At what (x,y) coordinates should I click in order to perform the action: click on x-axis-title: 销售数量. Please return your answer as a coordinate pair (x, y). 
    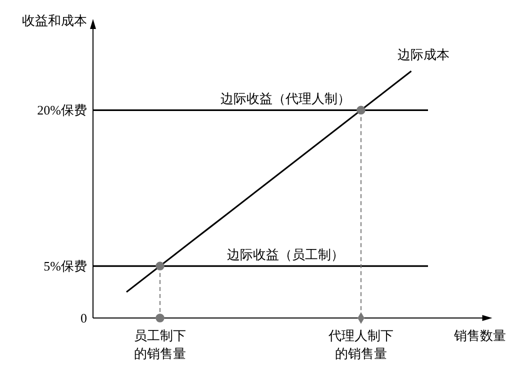
    Looking at the image, I should click on (479, 335).